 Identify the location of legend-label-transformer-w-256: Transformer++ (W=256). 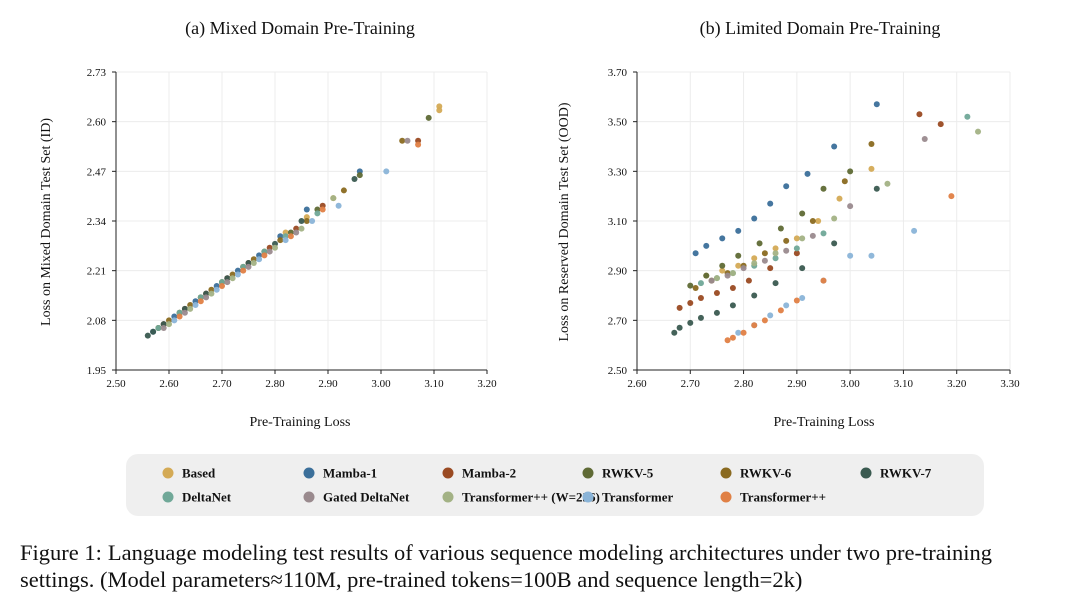
(531, 497).